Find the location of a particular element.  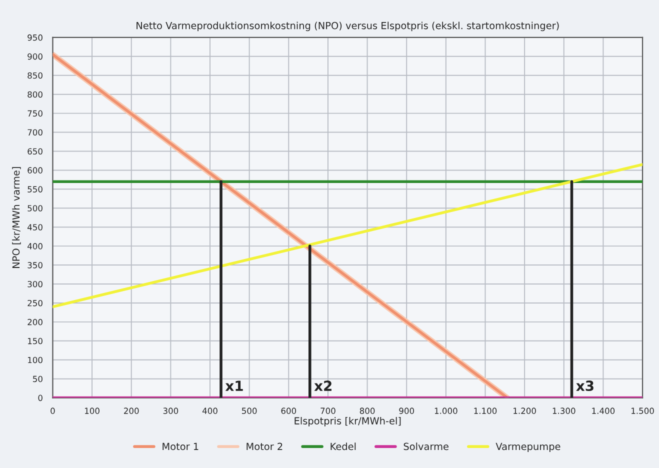

y-tick-label: 400 is located at coordinates (35, 246).